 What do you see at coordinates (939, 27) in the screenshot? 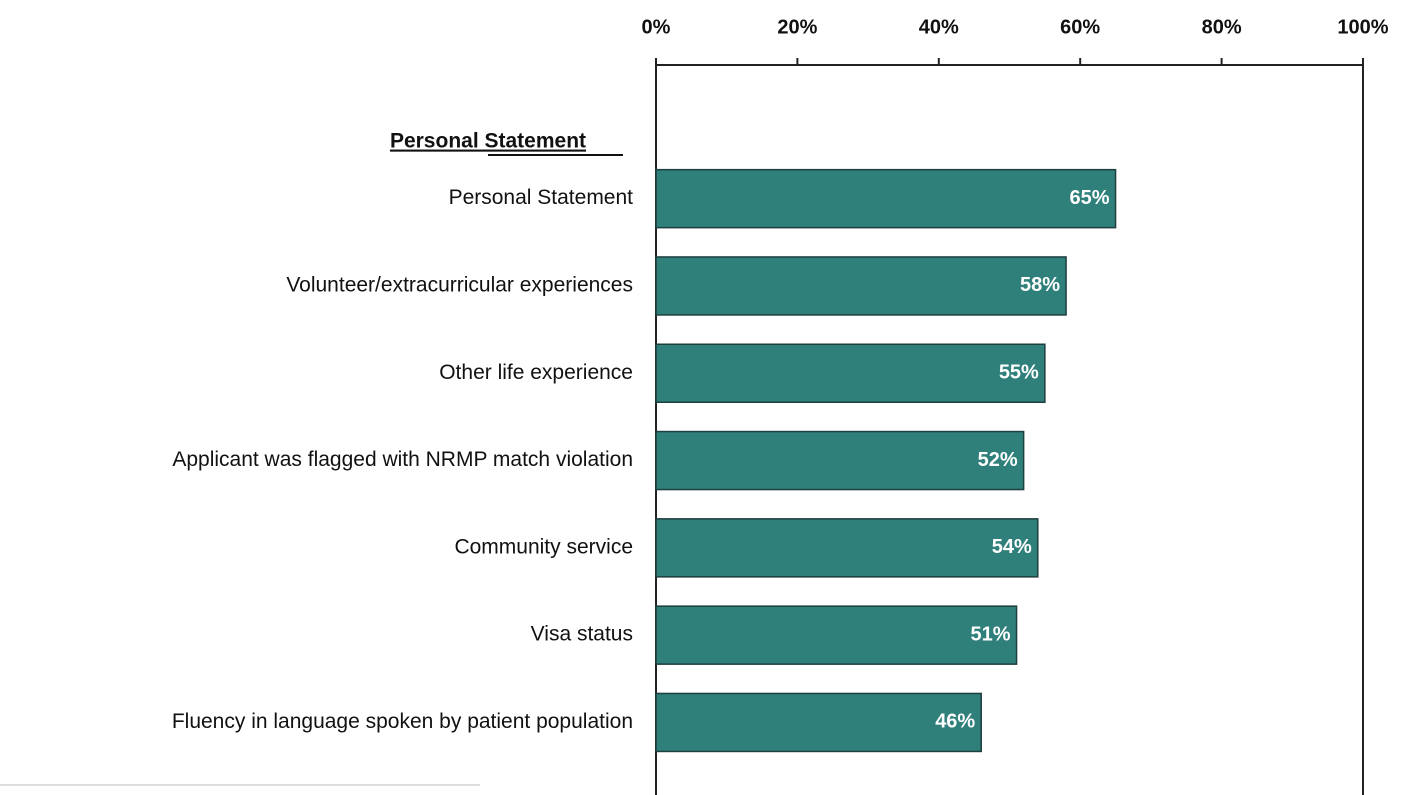
I see `x-tick-label: 40%` at bounding box center [939, 27].